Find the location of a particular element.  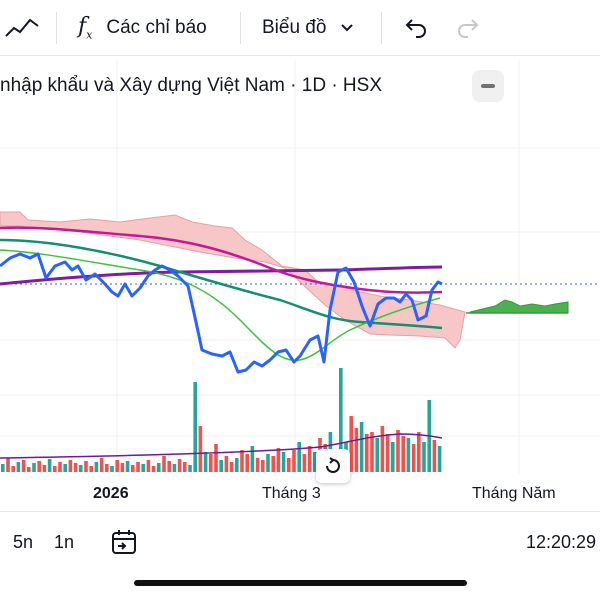

redo-icon is located at coordinates (468, 28).